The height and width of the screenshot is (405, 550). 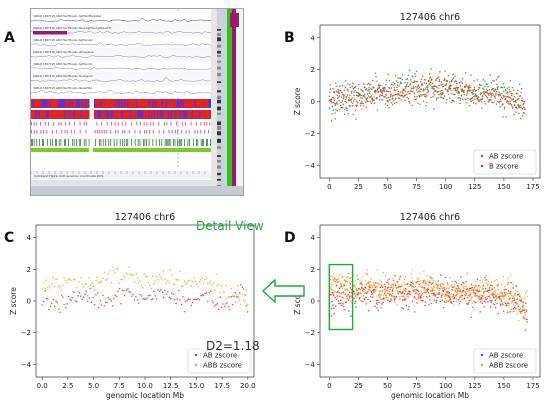 I want to click on x-tick-label: 125, so click(x=474, y=187).